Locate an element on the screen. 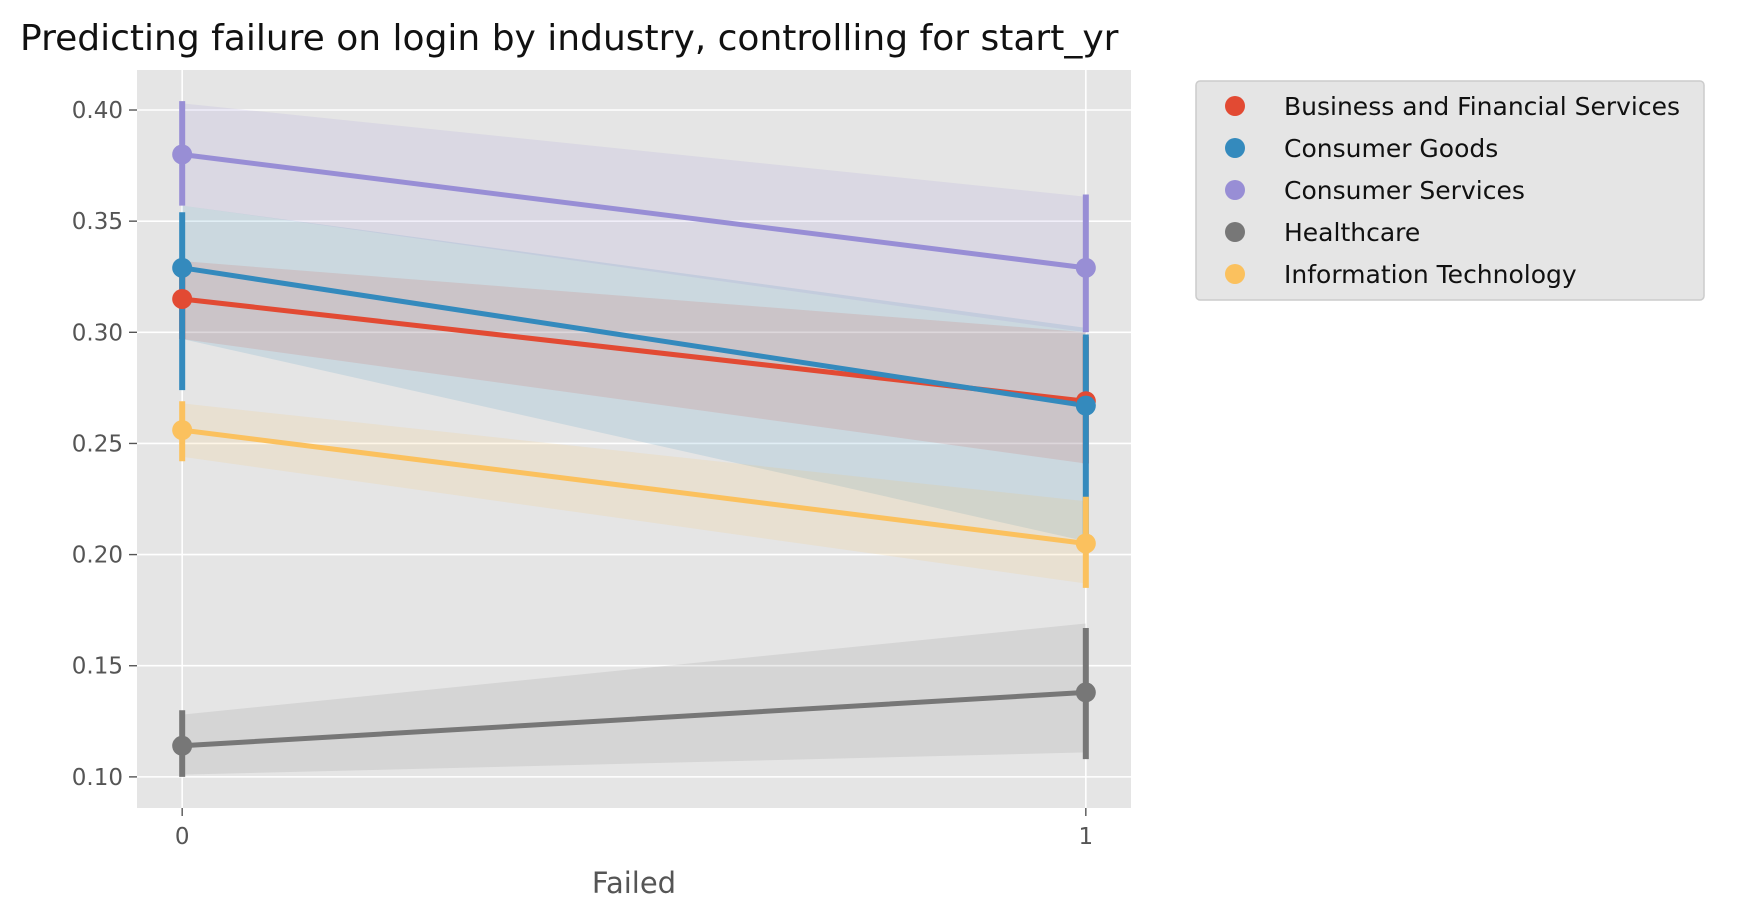  legend-label: Business and Financial Services is located at coordinates (1482, 106).